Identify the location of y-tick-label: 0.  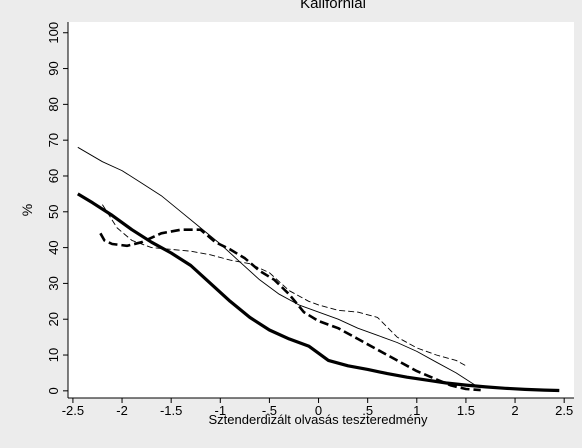
(53, 390).